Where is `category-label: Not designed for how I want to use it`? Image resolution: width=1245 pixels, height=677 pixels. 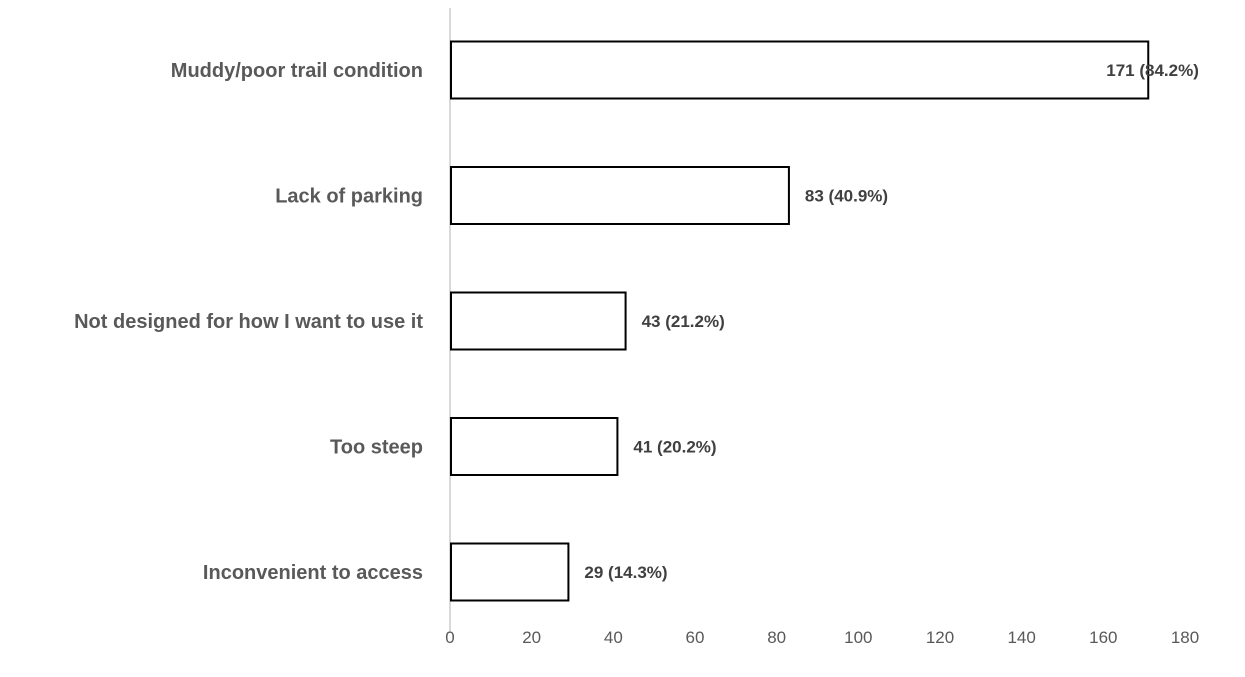 category-label: Not designed for how I want to use it is located at coordinates (248, 322).